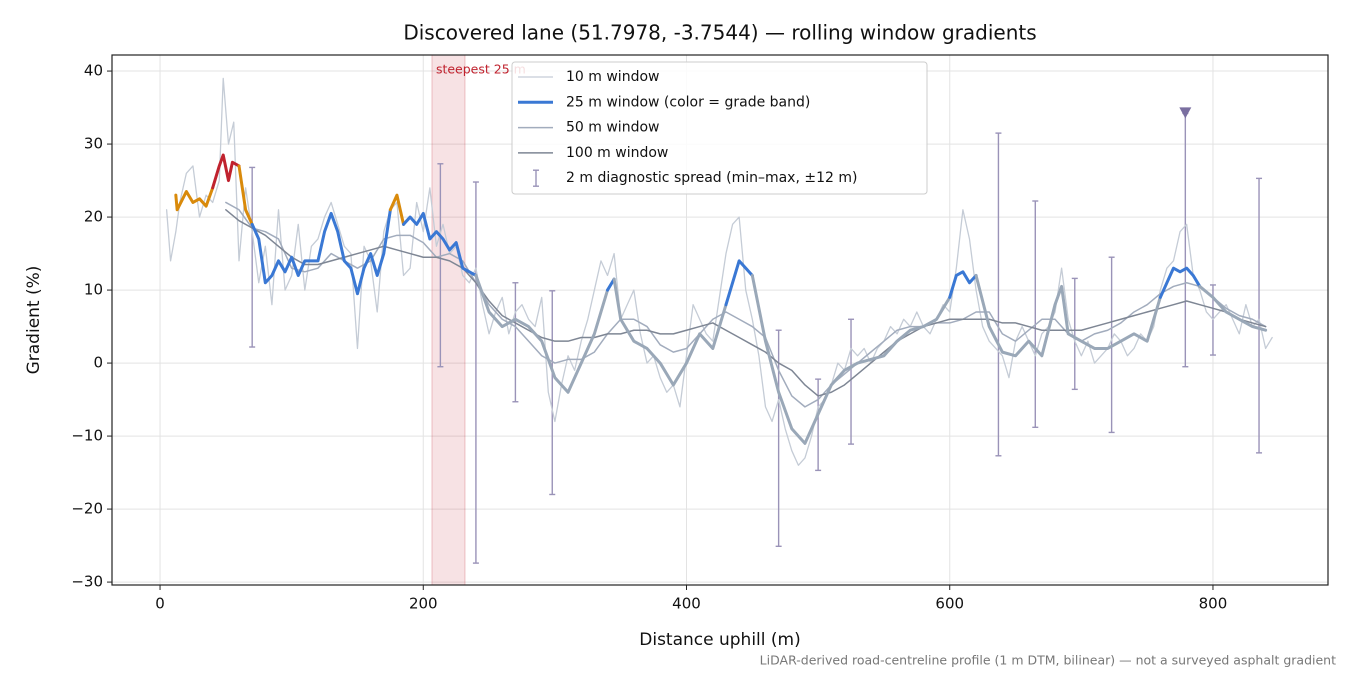 This screenshot has height=675, width=1350. Describe the element at coordinates (711, 178) in the screenshot. I see `legend-label: 2 m diagnostic spread (min–max, ±12 m)` at that location.